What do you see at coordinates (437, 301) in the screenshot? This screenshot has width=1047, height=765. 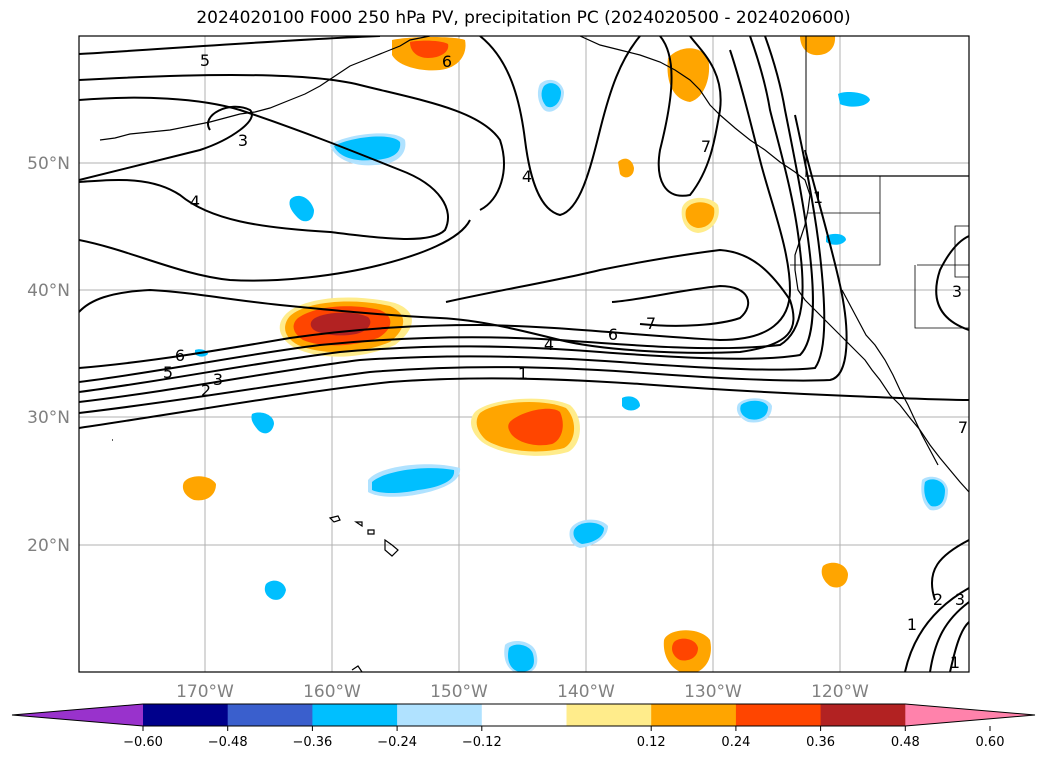 I see `pv-contour-7-ridge` at bounding box center [437, 301].